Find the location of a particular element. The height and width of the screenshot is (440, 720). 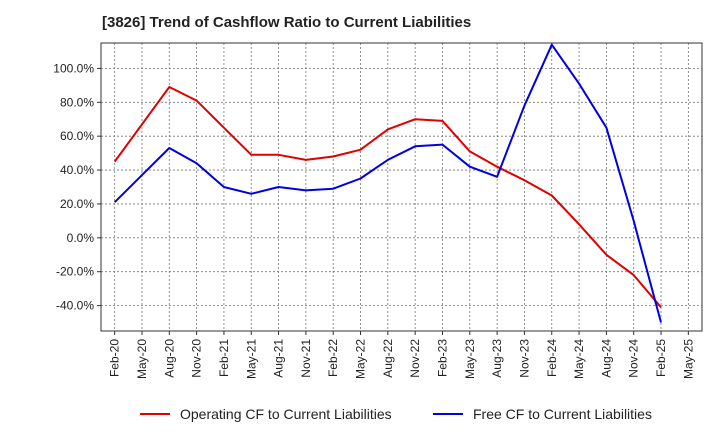

x-tick-label: Nov-24 is located at coordinates (634, 358).